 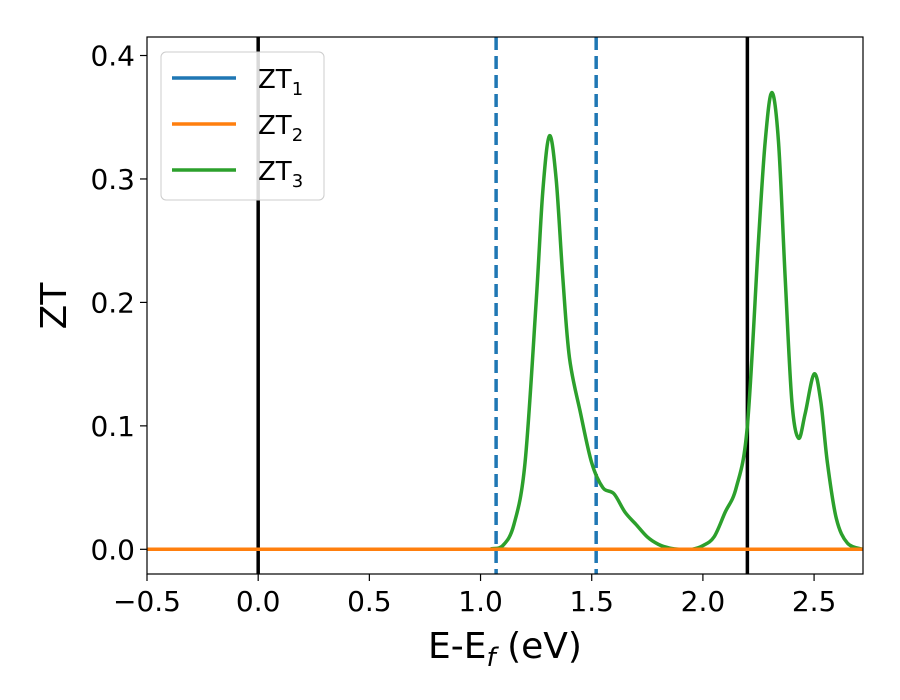 What do you see at coordinates (280, 174) in the screenshot?
I see `legend-label: ZT3` at bounding box center [280, 174].